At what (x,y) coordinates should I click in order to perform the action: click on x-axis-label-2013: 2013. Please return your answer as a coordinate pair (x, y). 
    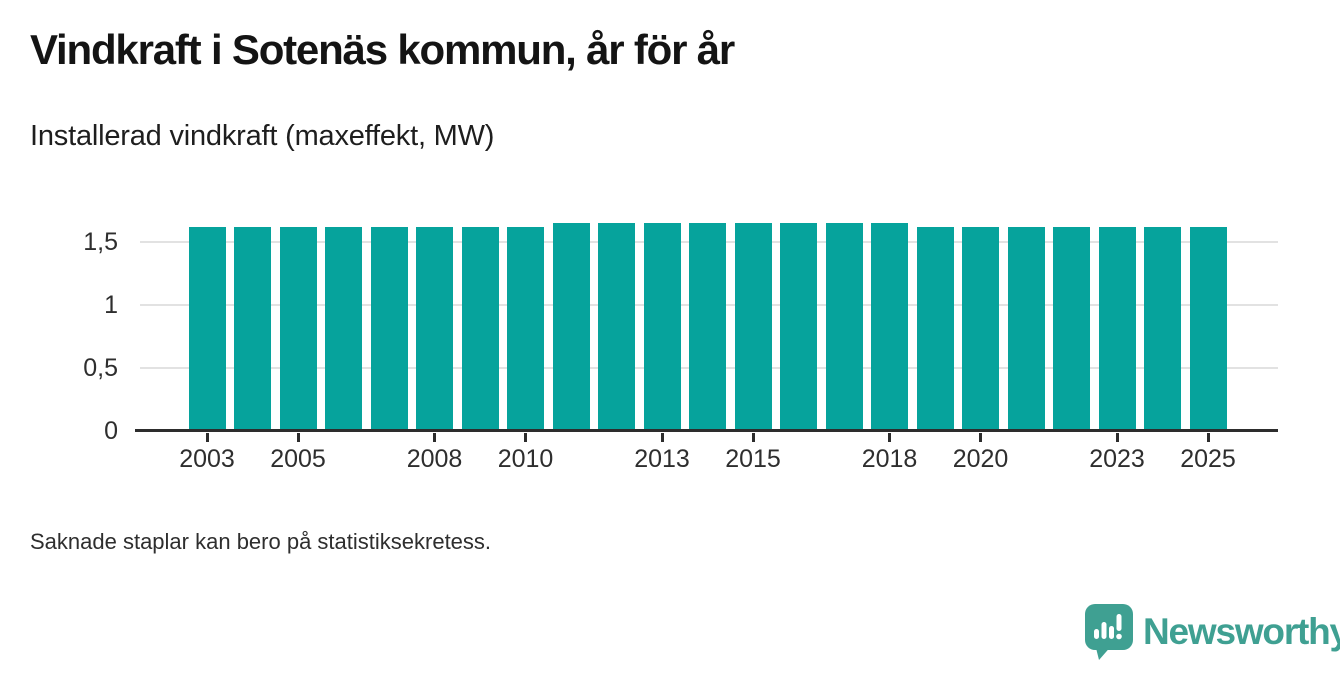
    Looking at the image, I should click on (662, 459).